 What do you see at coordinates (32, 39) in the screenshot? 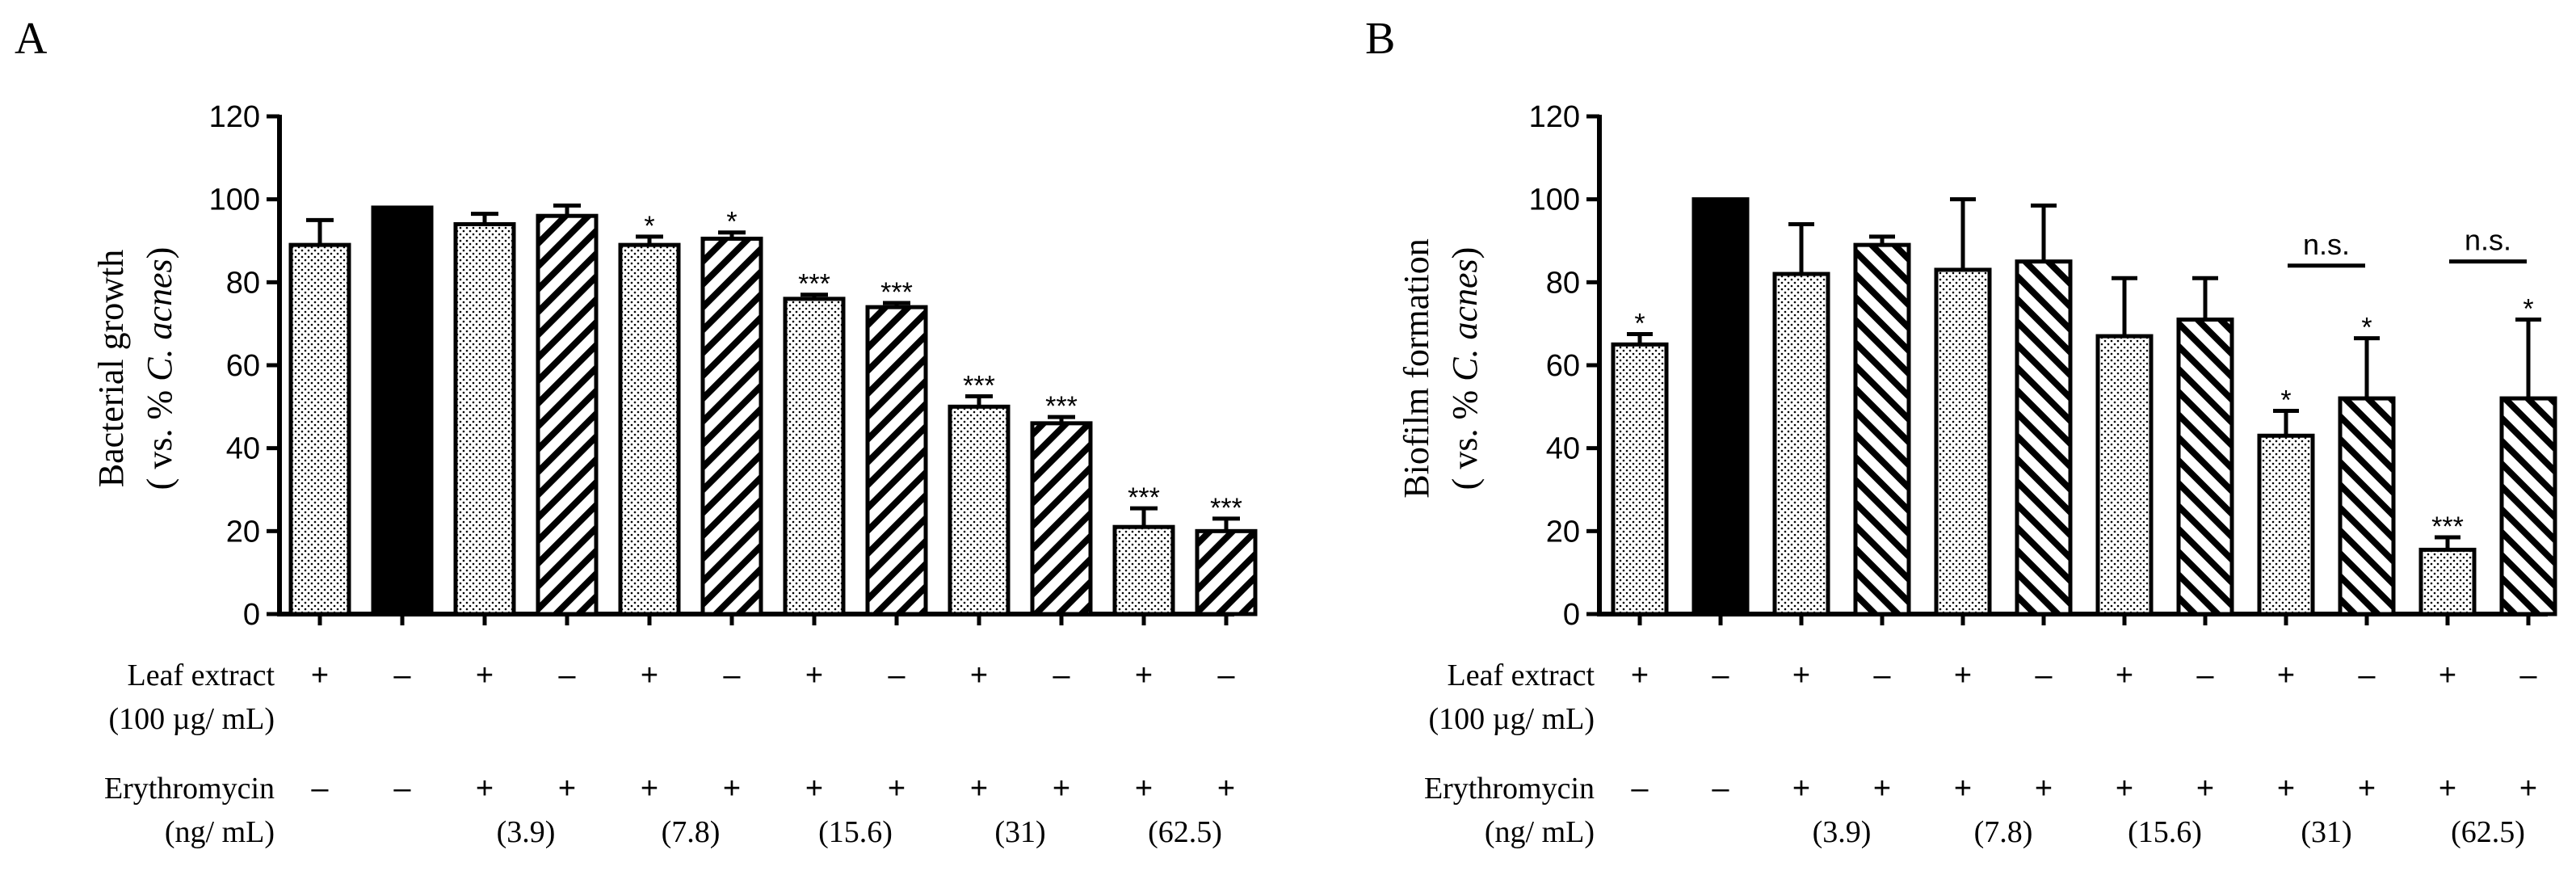
I see `panel-letter-a: A` at bounding box center [32, 39].